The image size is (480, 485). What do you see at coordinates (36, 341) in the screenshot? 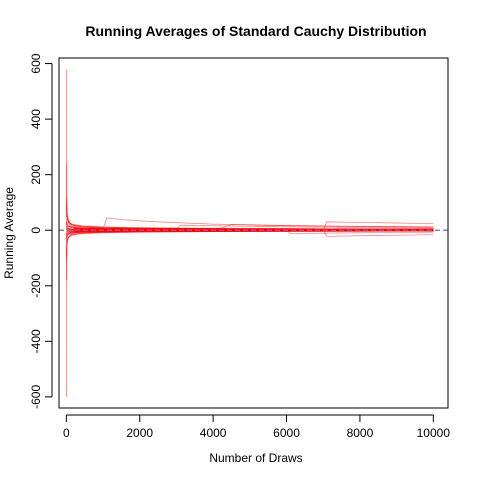
I see `y-tick-label--400: -400` at bounding box center [36, 341].